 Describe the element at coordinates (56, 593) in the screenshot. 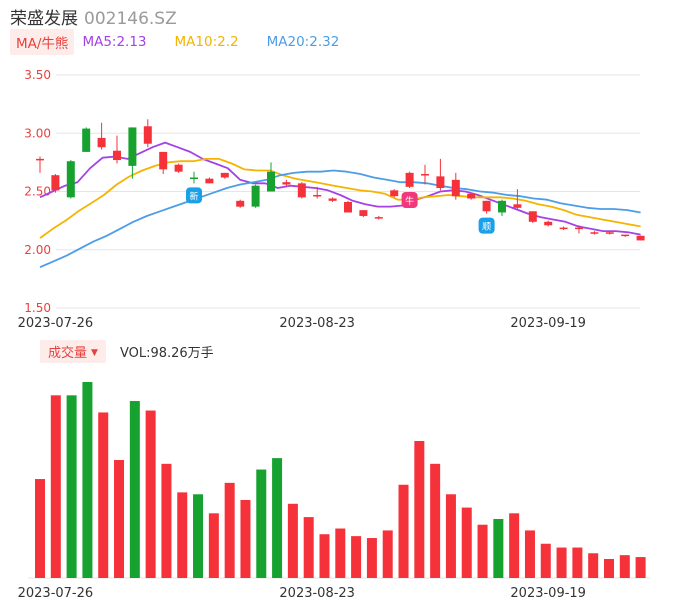

I see `x-tick-label-volume: 2023-07-26` at that location.